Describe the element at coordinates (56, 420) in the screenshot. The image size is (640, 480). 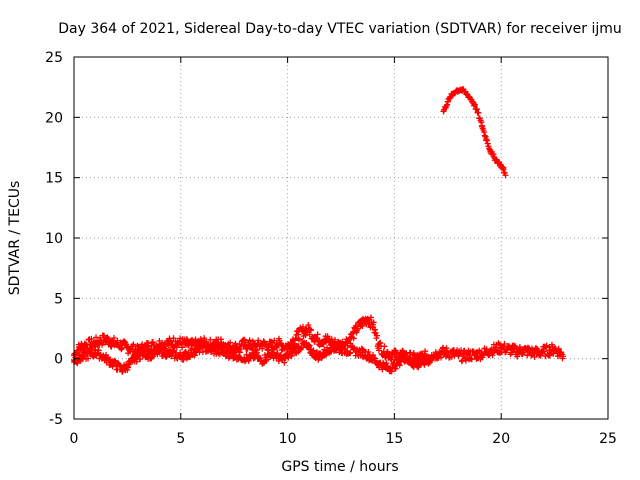
I see `y-tick-label: -5` at that location.